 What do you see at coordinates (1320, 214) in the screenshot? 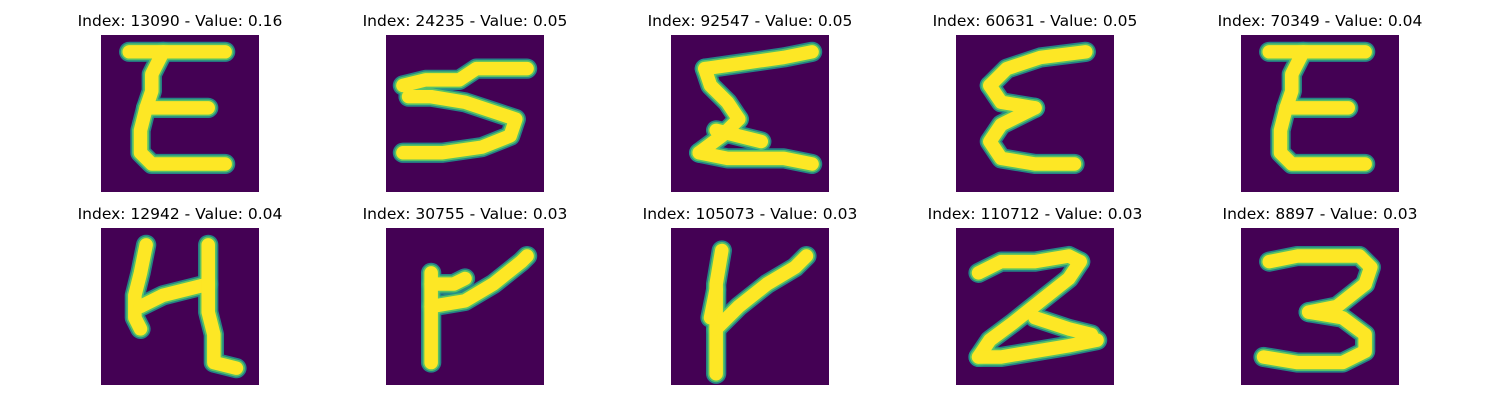
I see `panel-title: Index: 8897 - Value: 0.03` at bounding box center [1320, 214].